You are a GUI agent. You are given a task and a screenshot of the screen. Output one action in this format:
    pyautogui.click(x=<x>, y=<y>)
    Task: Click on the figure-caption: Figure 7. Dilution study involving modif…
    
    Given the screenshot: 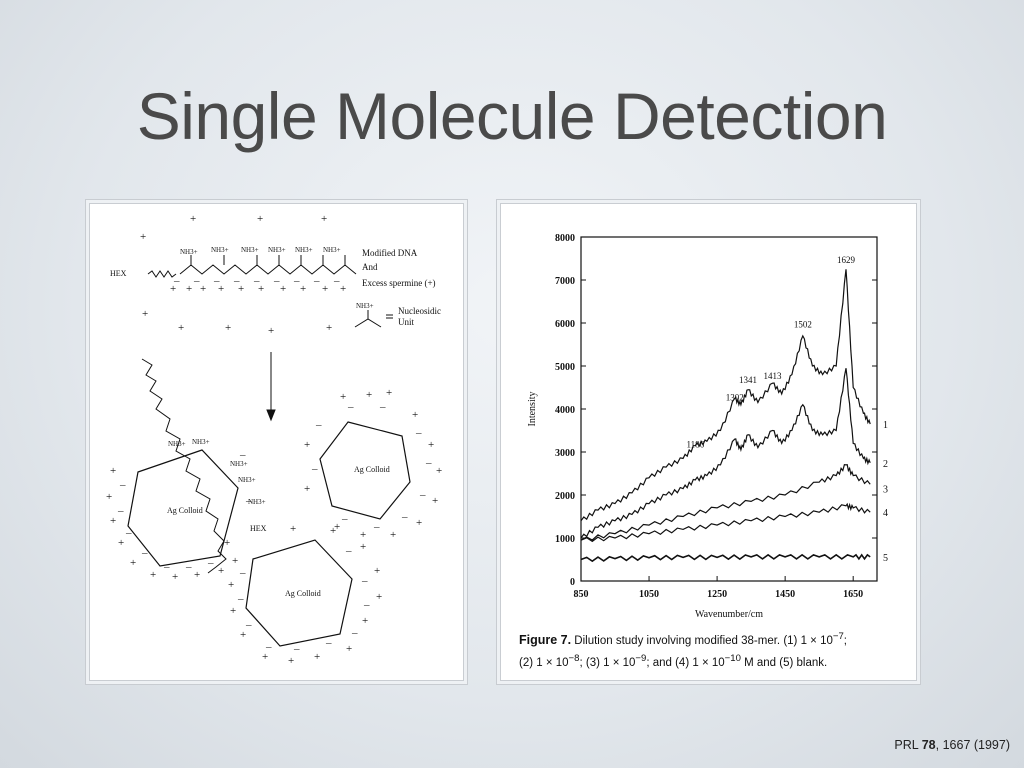 What is the action you would take?
    pyautogui.click(x=683, y=650)
    